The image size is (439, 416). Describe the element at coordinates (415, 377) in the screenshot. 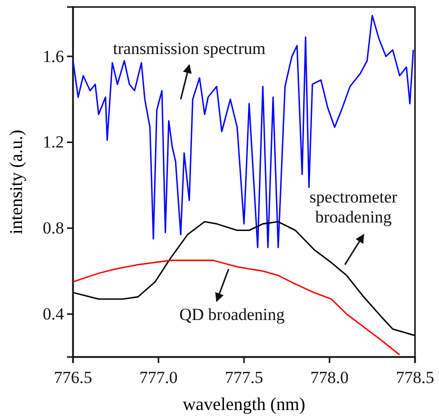

I see `x-tick-label: 778.5` at that location.